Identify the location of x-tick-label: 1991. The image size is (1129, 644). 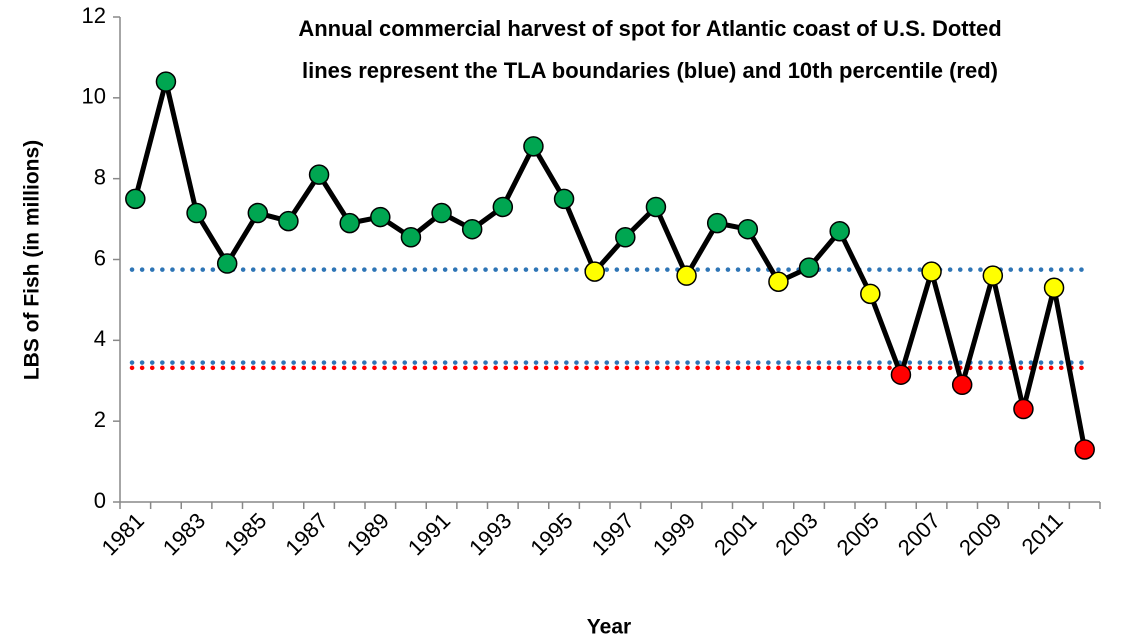
(429, 534).